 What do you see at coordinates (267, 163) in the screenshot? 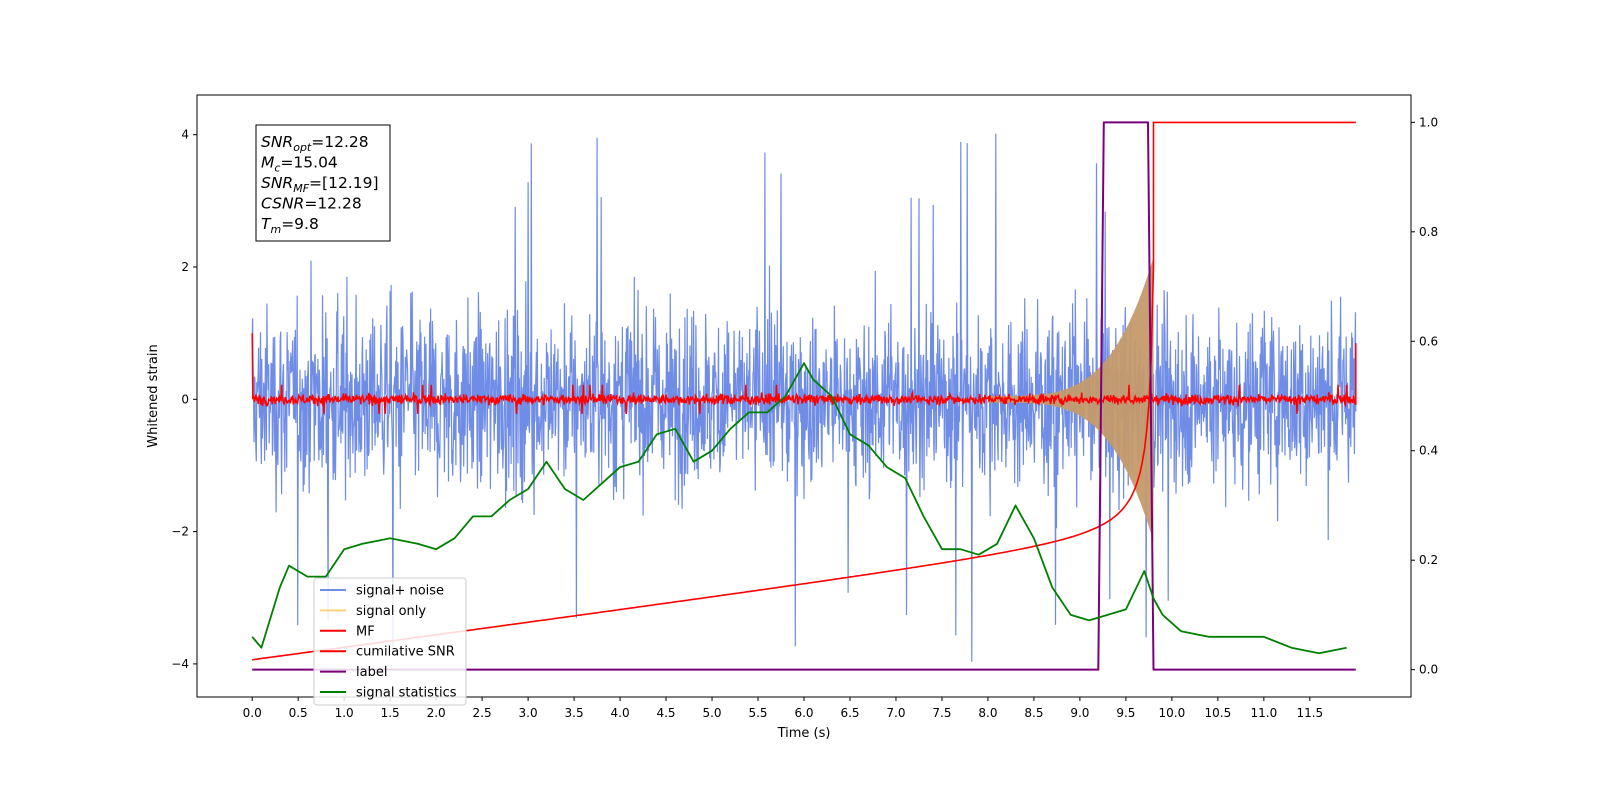
I see `annotation-symbol: M` at bounding box center [267, 163].